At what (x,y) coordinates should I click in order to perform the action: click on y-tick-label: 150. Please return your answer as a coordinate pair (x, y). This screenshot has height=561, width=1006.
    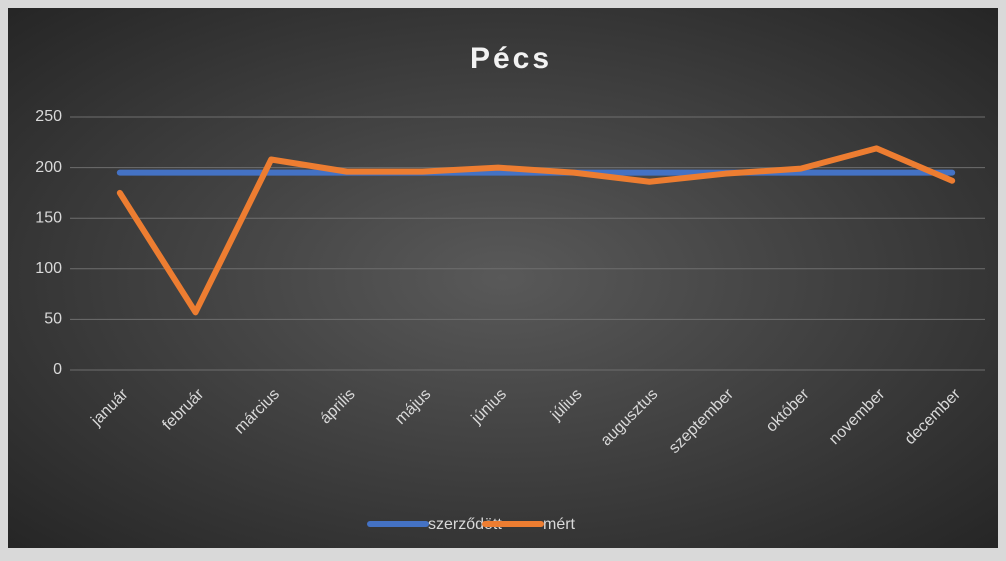
    Looking at the image, I should click on (48, 217).